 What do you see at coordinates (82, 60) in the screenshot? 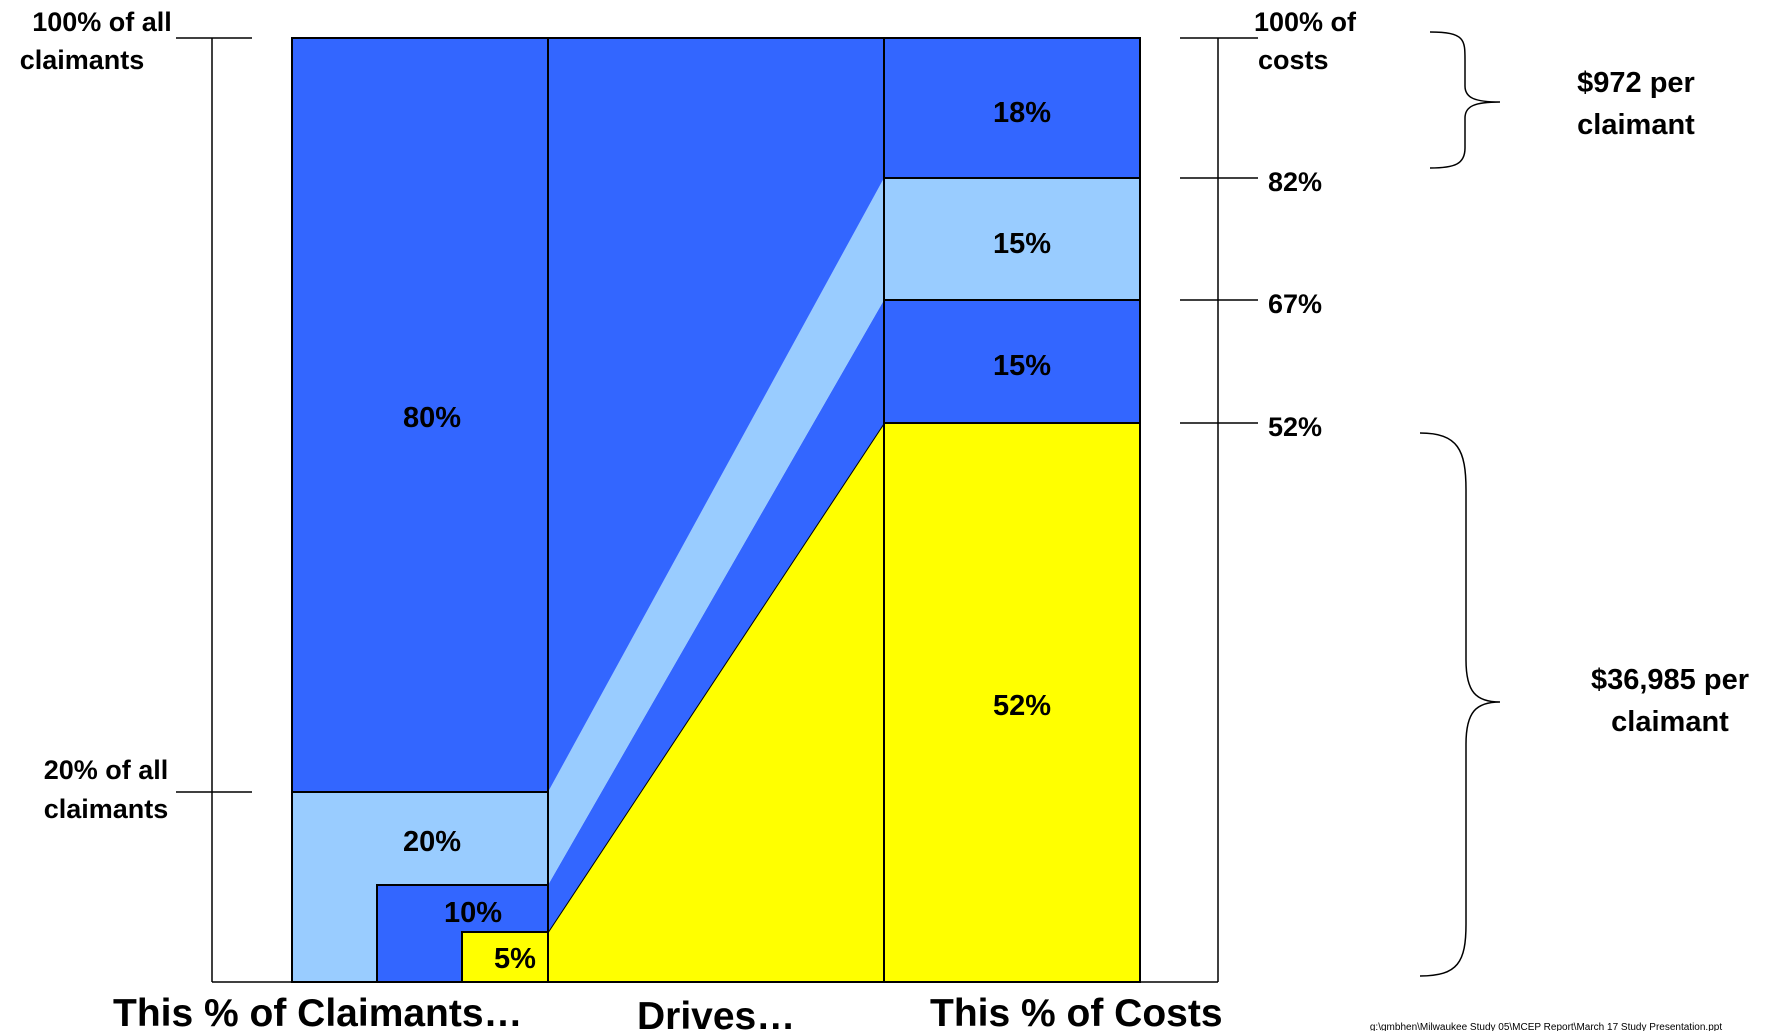
I see `left-marker-100-line2: claimants` at bounding box center [82, 60].